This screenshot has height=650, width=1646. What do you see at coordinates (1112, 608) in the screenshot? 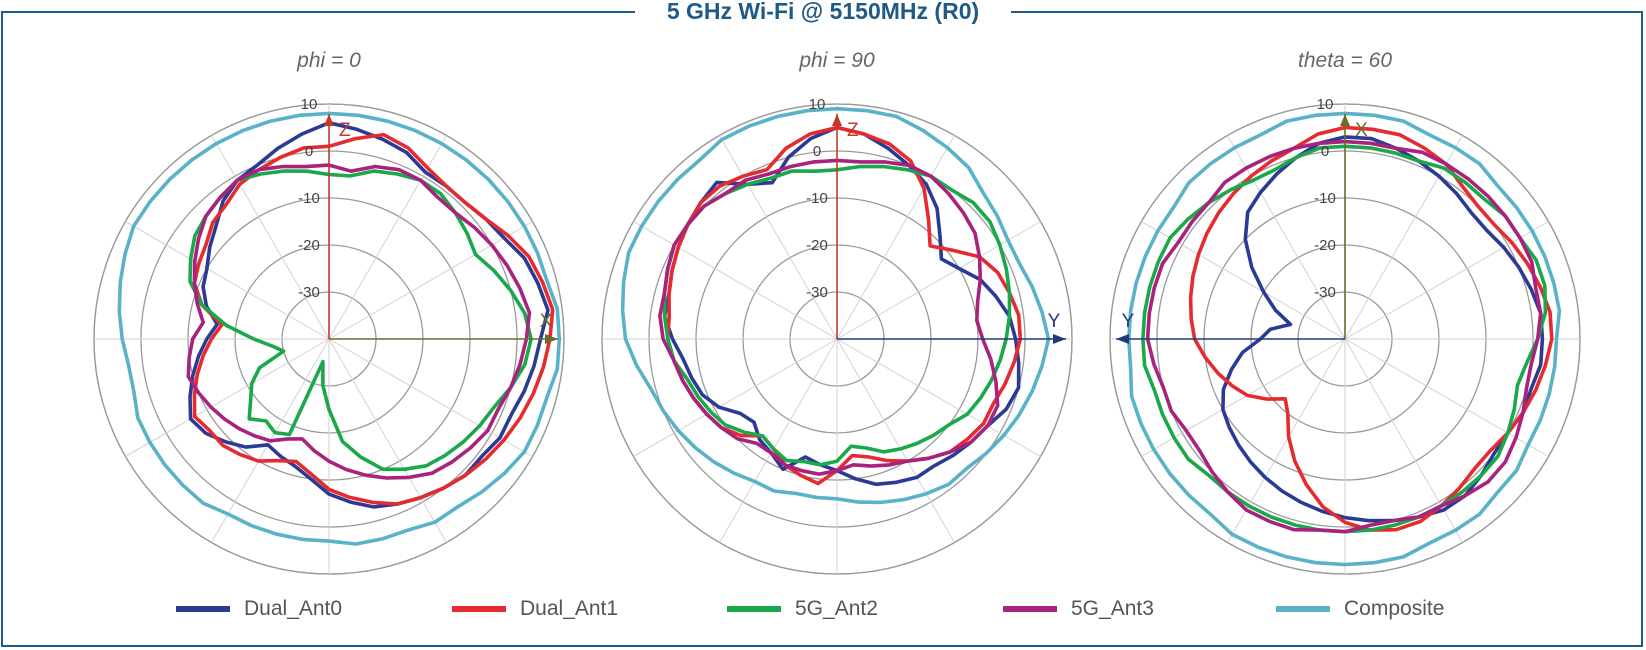
I see `legend-label: 5G_Ant3` at bounding box center [1112, 608].